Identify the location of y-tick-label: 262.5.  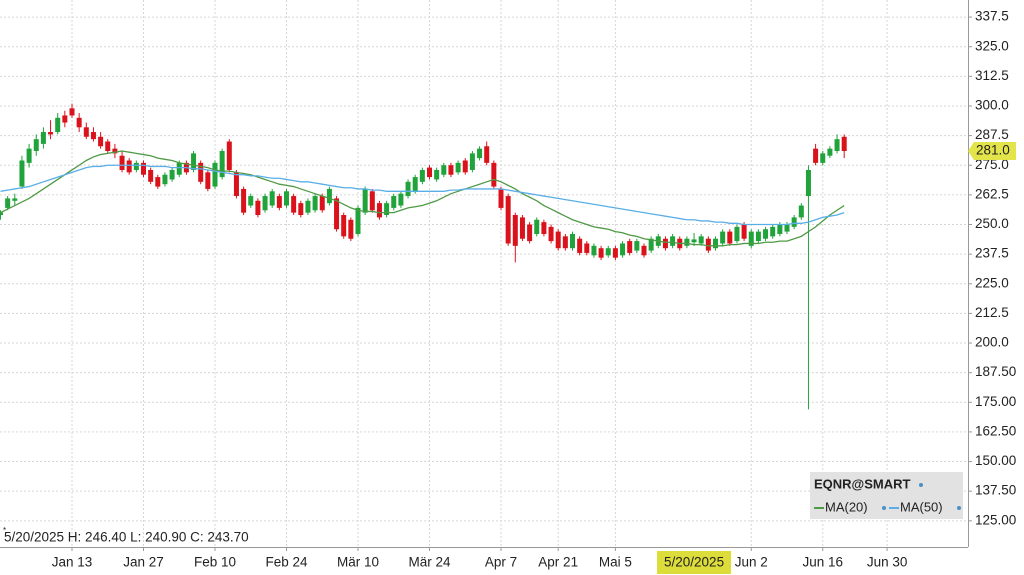
(992, 193).